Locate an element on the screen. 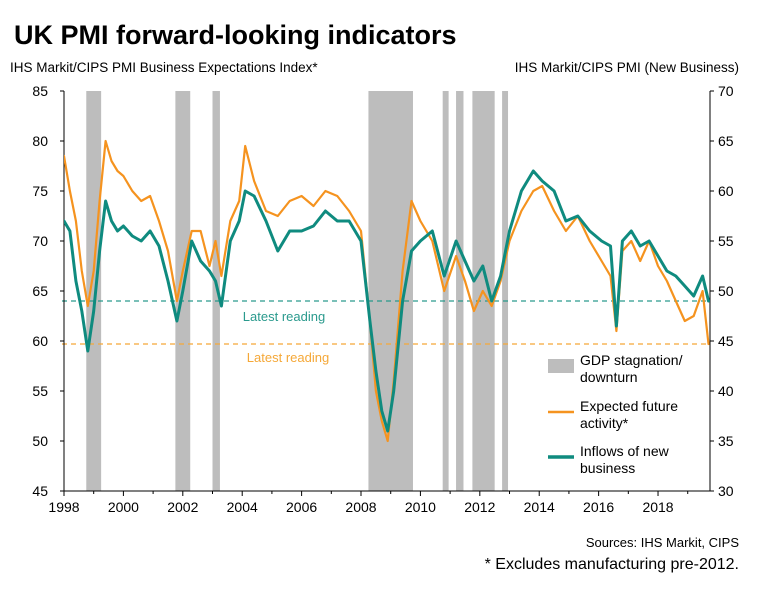 The height and width of the screenshot is (596, 767). y-right-tick-label-6: 60 is located at coordinates (726, 191).